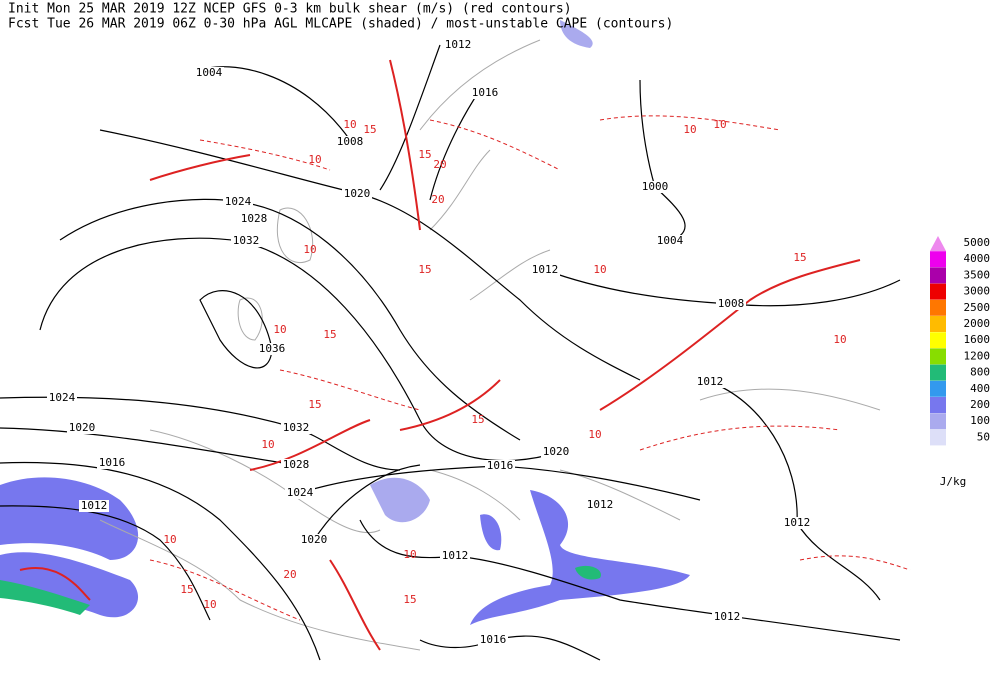 This screenshot has height=680, width=1000. What do you see at coordinates (977, 242) in the screenshot?
I see `legend-label: 5000` at bounding box center [977, 242].